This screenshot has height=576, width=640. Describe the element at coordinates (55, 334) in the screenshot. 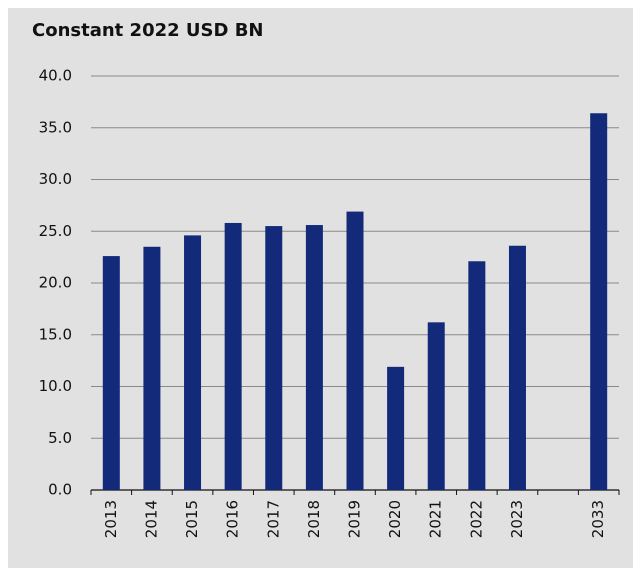

I see `y-tick-label: 15.0` at that location.